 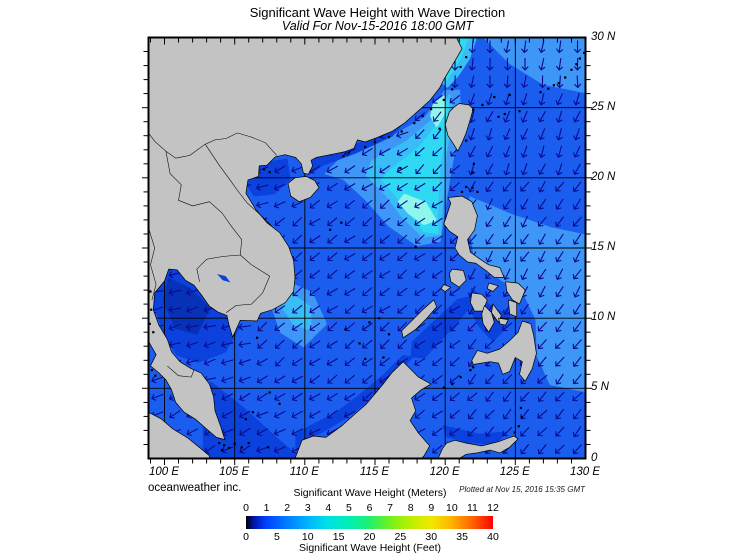 What do you see at coordinates (304, 472) in the screenshot?
I see `lon-label-110E: 110 E` at bounding box center [304, 472].